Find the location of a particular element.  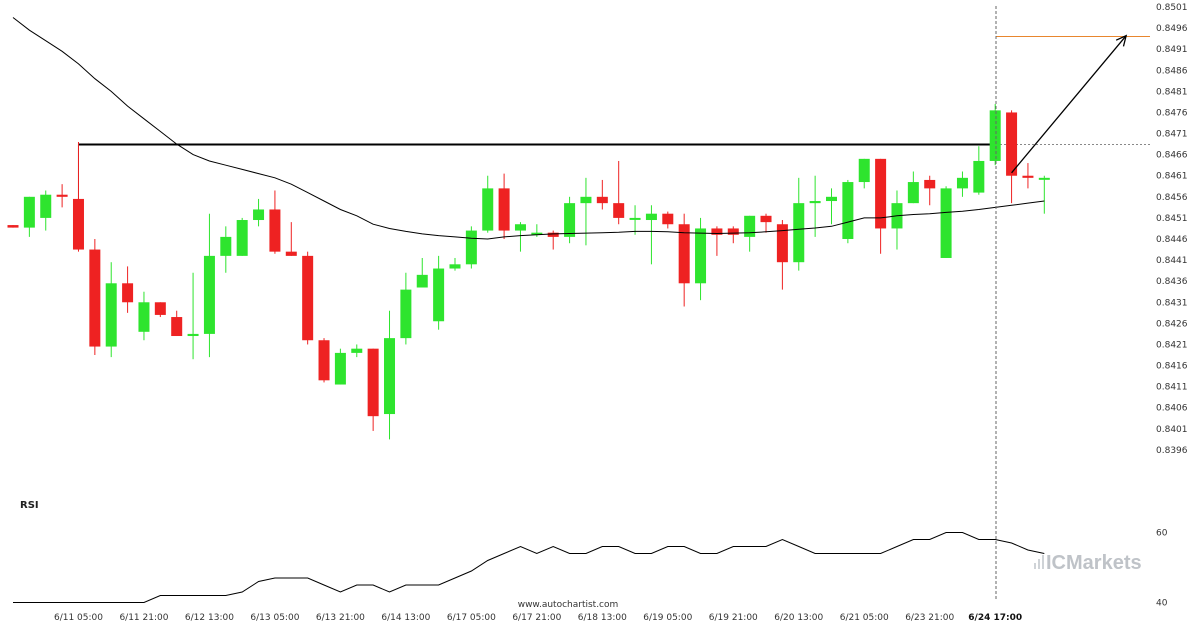

time-tick-label: 6/20 13:00 is located at coordinates (798, 618).